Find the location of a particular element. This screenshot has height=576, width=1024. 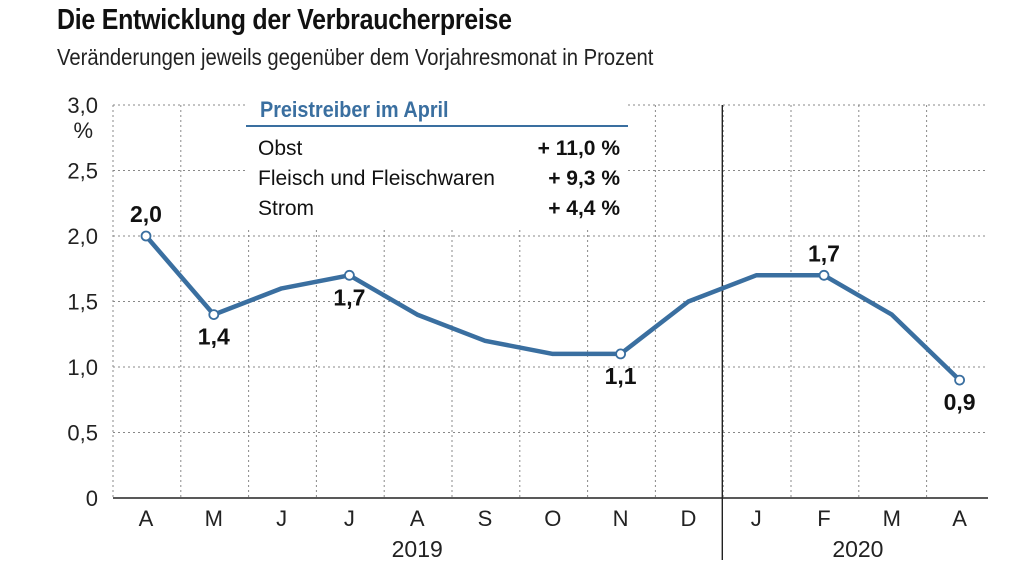

info-box-divider is located at coordinates (437, 126).